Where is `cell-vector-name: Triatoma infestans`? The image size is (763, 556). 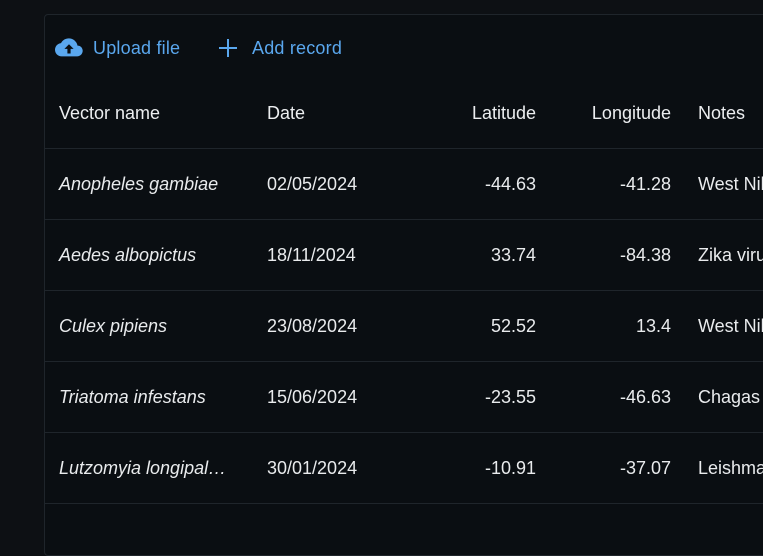
cell-vector-name: Triatoma infestans is located at coordinates (156, 397).